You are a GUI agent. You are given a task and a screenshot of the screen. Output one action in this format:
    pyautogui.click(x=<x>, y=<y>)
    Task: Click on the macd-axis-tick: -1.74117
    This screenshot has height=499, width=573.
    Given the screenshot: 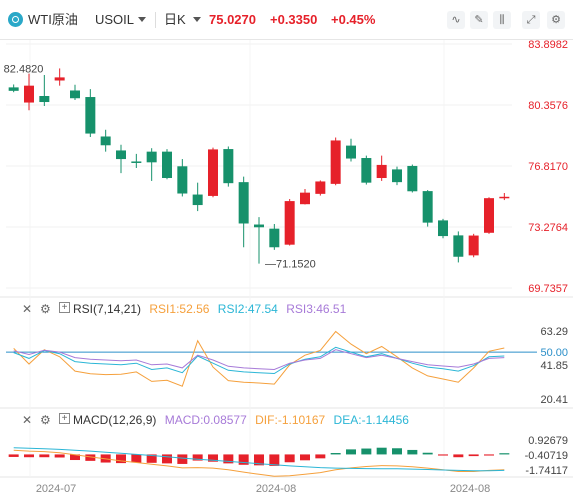 What is the action you would take?
    pyautogui.click(x=546, y=471)
    